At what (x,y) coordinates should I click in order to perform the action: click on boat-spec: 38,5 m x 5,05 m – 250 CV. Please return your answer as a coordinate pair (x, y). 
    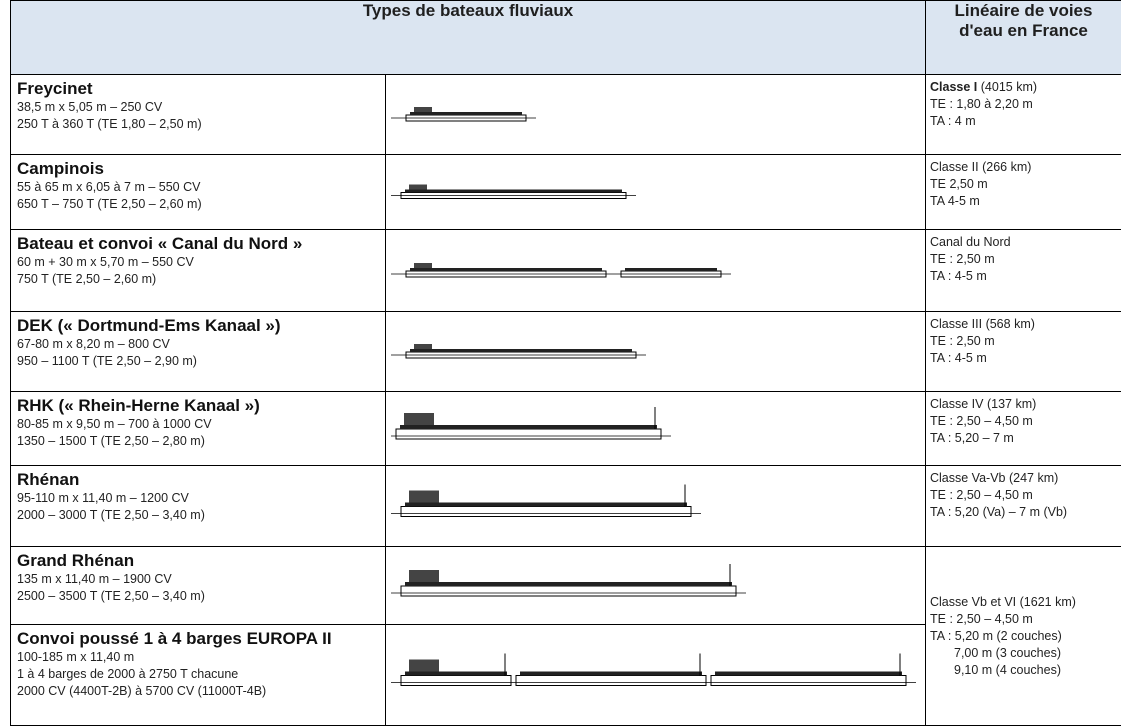
    Looking at the image, I should click on (90, 107).